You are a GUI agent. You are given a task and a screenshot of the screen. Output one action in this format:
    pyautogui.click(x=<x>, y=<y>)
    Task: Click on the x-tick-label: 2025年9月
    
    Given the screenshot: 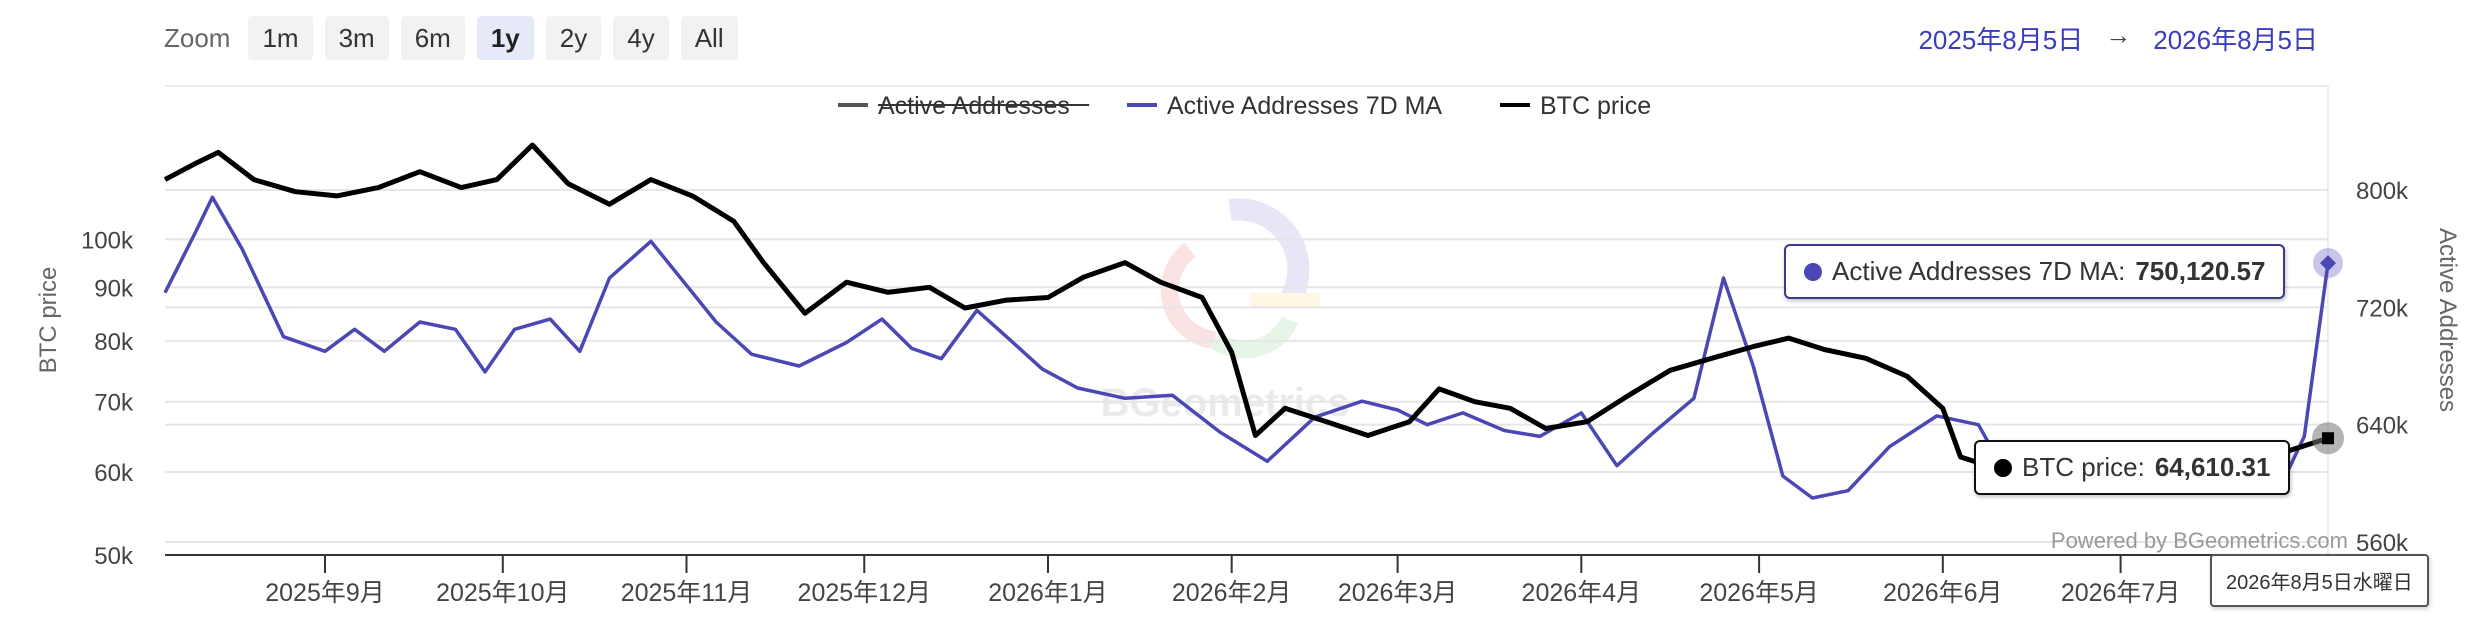 What is the action you would take?
    pyautogui.click(x=325, y=593)
    